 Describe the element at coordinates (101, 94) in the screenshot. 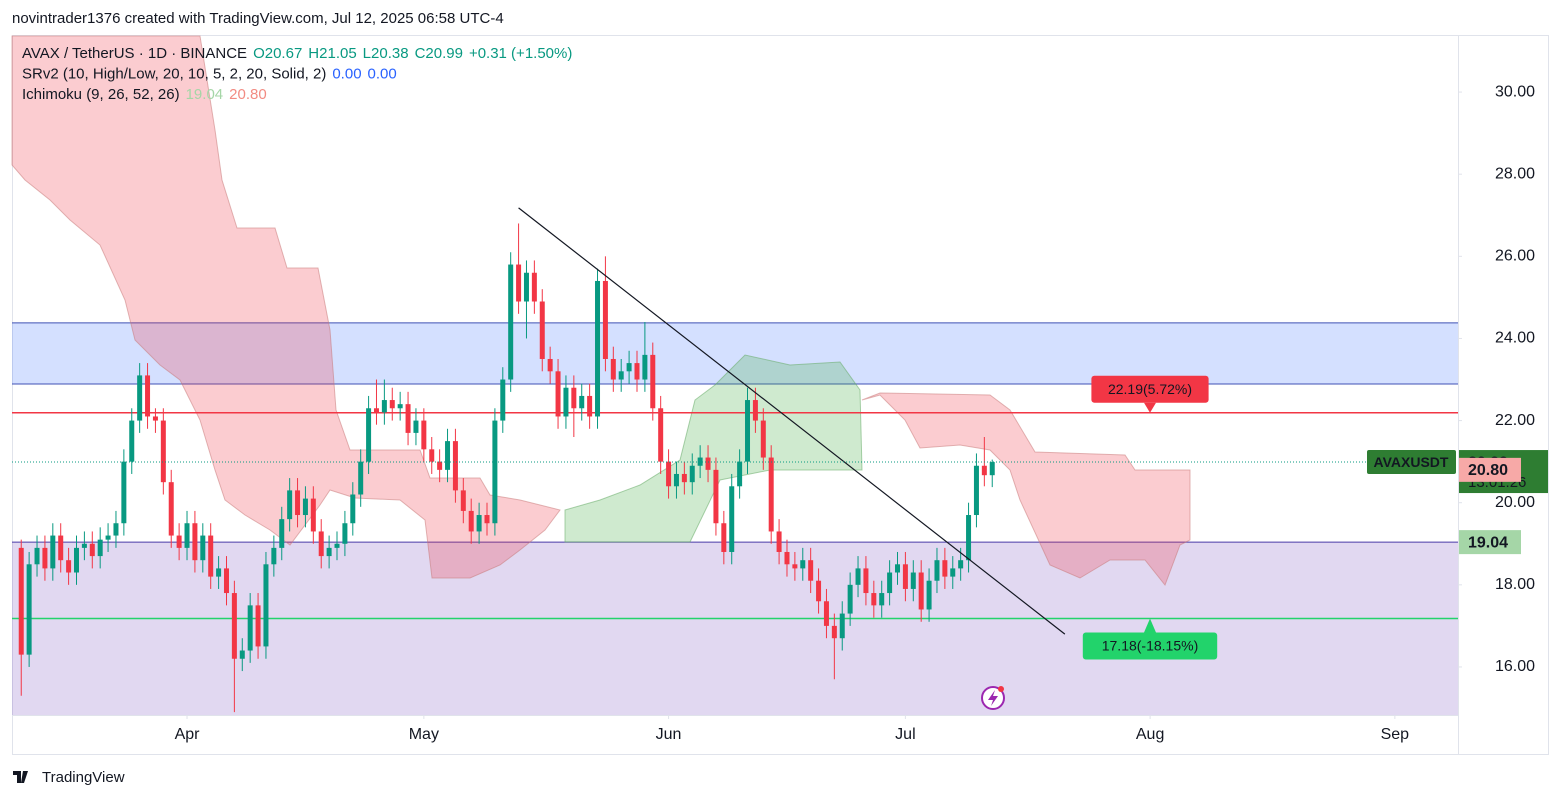

I see `legend-item: Ichimoku (9, 26, 52, 26)` at that location.